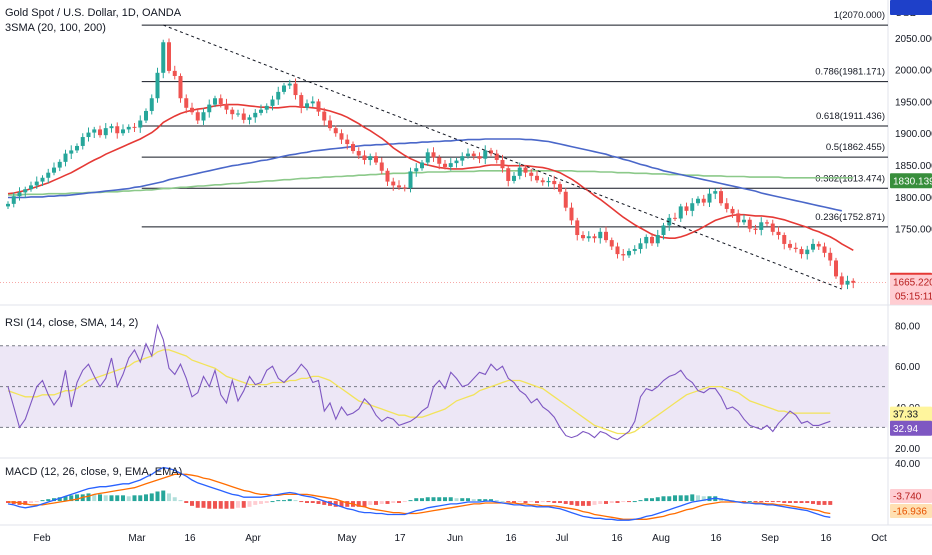 This screenshot has width=932, height=555. Describe the element at coordinates (911, 7) in the screenshot. I see `sma100-value-label-bg` at that location.